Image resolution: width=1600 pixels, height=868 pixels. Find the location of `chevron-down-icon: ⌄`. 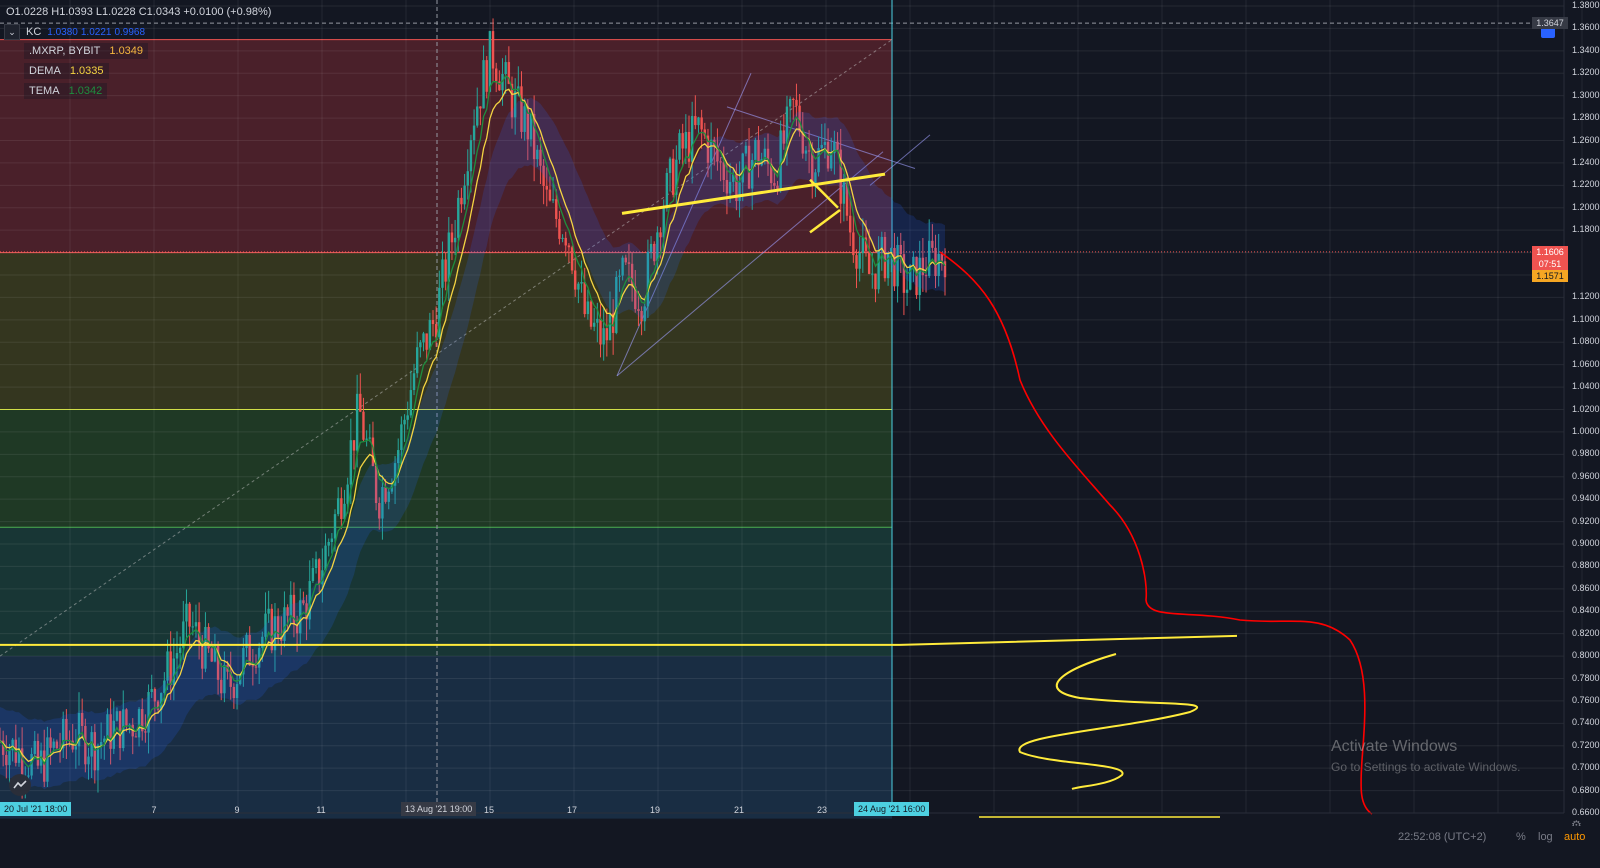

chevron-down-icon: ⌄ is located at coordinates (12, 32).